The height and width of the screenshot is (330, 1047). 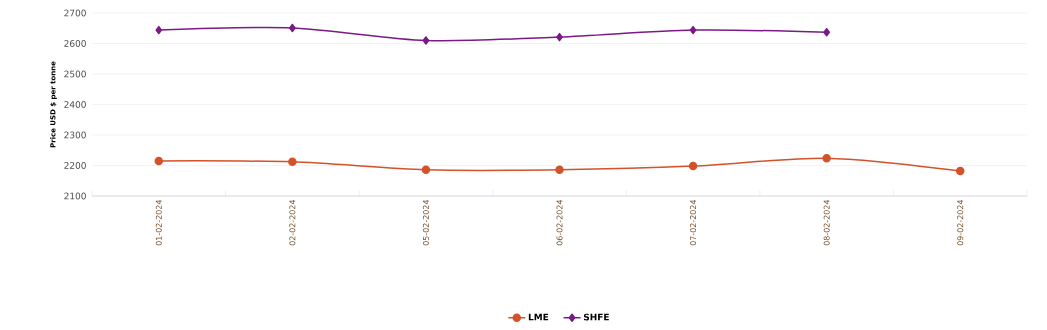 What do you see at coordinates (75, 104) in the screenshot?
I see `y-tick-label: 2400` at bounding box center [75, 104].